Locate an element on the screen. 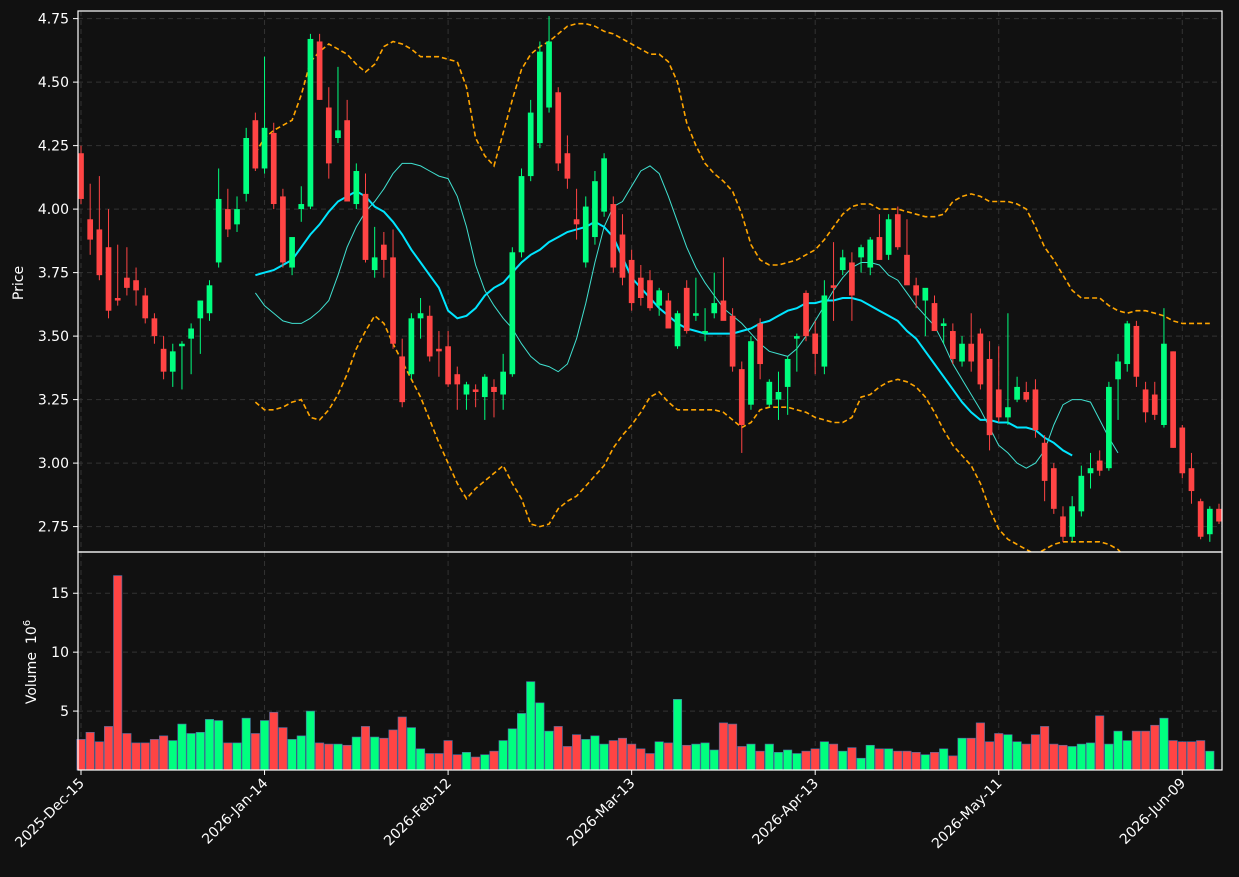  volume-tick-label: 10 is located at coordinates (60, 653).